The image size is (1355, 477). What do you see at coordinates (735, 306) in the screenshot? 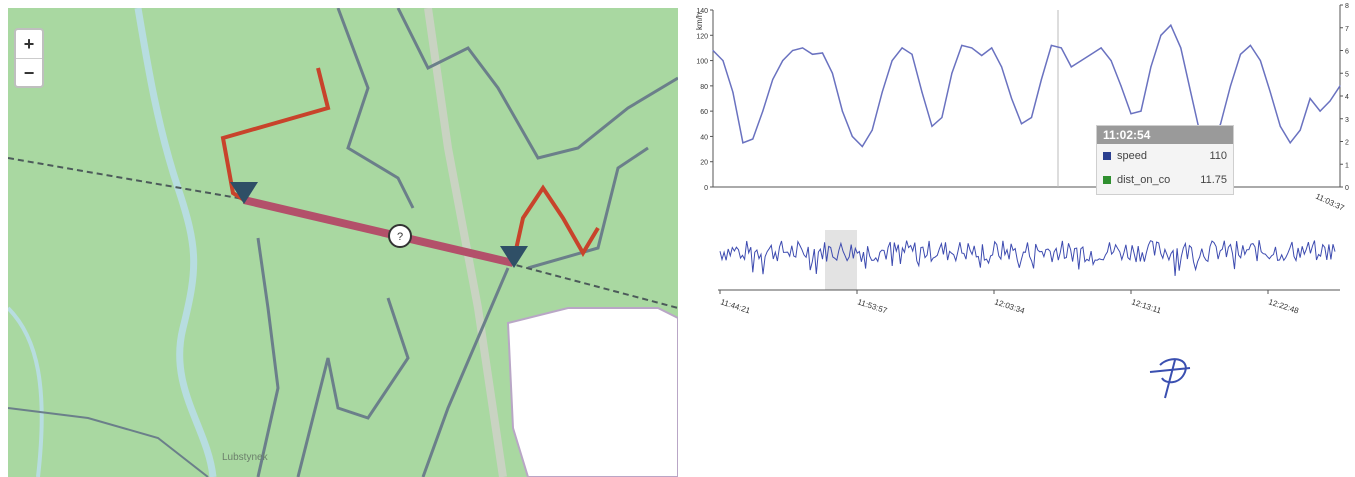
I see `navigator-tick-label: 11:44:21` at bounding box center [735, 306].